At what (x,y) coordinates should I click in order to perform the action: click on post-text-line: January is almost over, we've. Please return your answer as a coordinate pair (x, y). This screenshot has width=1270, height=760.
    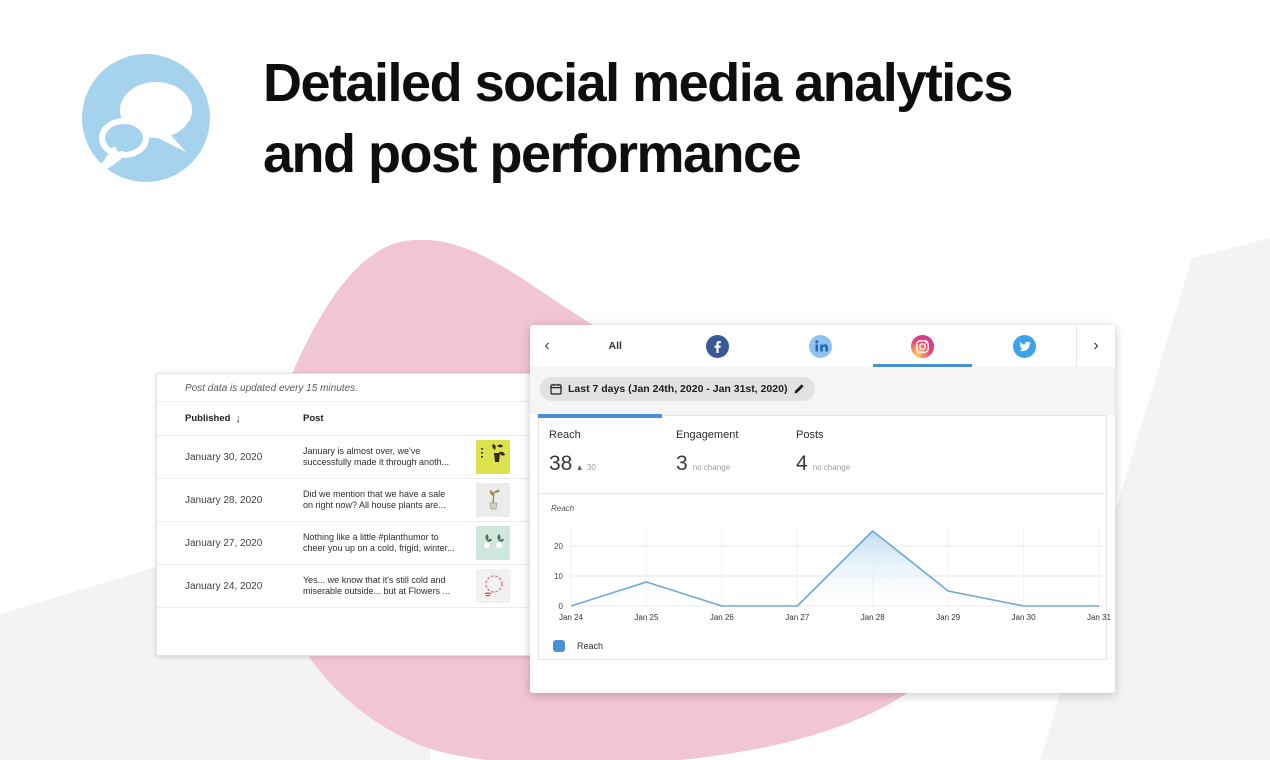
    Looking at the image, I should click on (362, 451).